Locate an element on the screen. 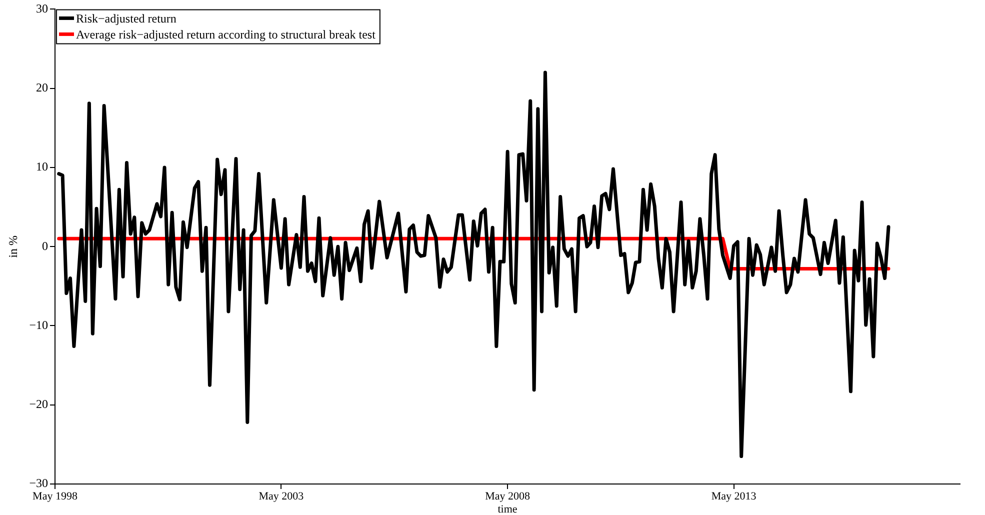 This screenshot has height=515, width=985. legend-label: Average risk−adjusted return according to structural break test is located at coordinates (226, 34).